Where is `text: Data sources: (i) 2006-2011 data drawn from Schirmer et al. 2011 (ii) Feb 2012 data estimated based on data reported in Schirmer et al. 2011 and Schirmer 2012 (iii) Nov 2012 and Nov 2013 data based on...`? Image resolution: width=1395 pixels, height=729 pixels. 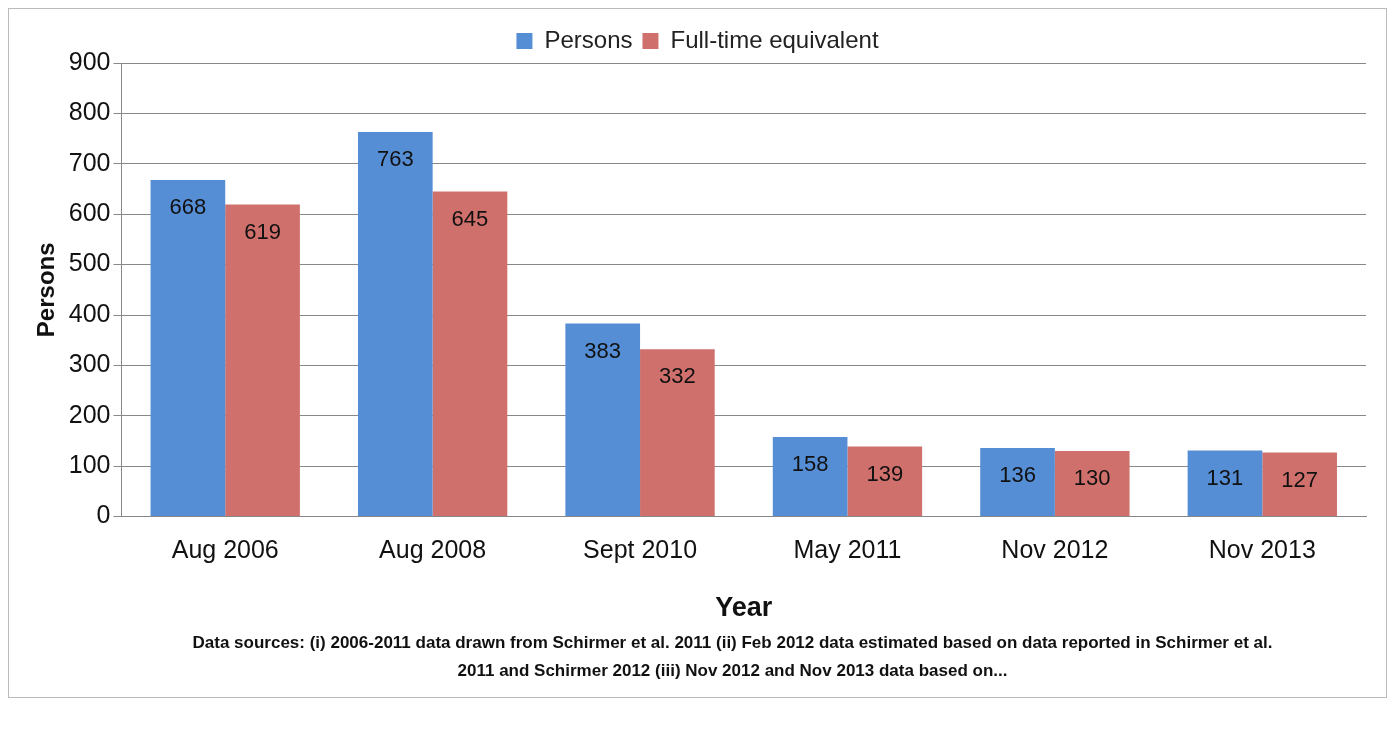 text: Data sources: (i) 2006-2011 data drawn from Schirmer et al. 2011 (ii) Feb 2012 data estimated based on data reported in Schirmer et al. 2011 and Schirmer 2012 (iii) Nov 2012 and Nov 2013 data based on... is located at coordinates (732, 657).